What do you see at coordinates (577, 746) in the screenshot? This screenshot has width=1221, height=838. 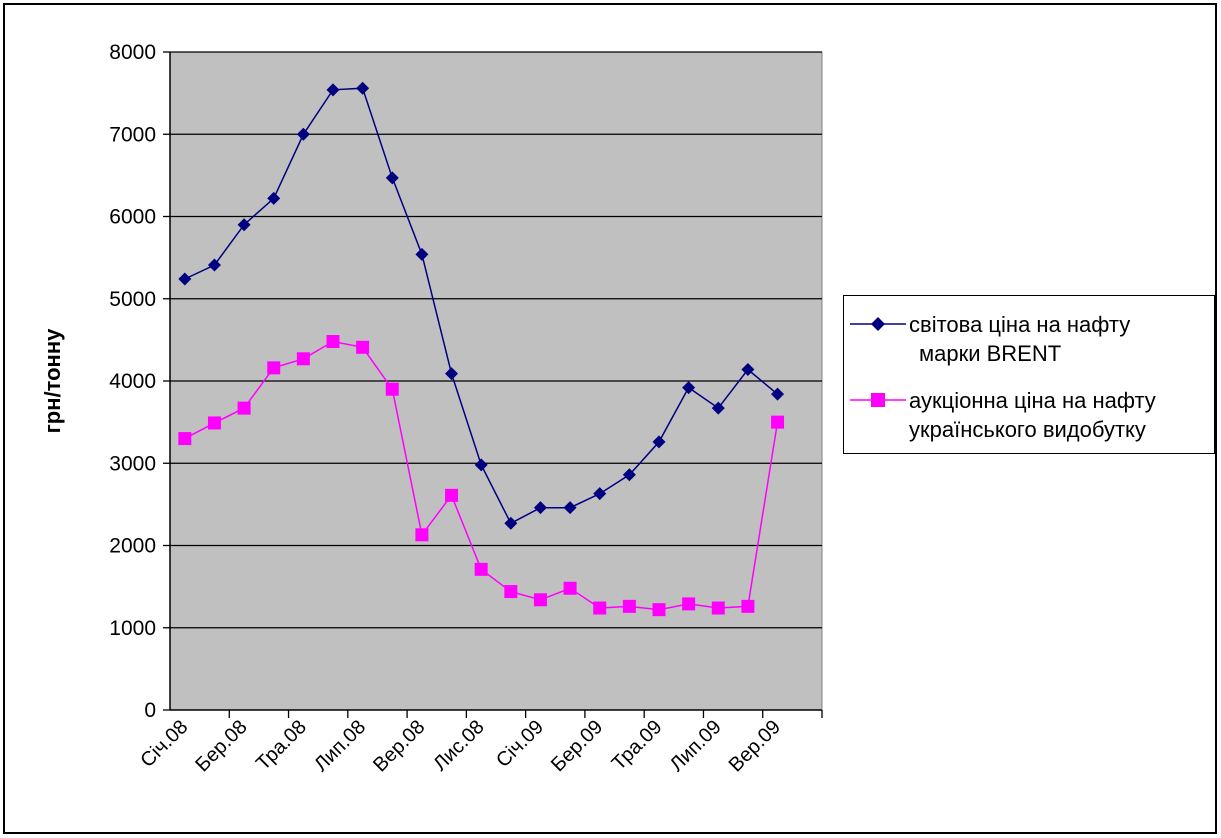 I see `x-tick-label: Бер.09` at bounding box center [577, 746].